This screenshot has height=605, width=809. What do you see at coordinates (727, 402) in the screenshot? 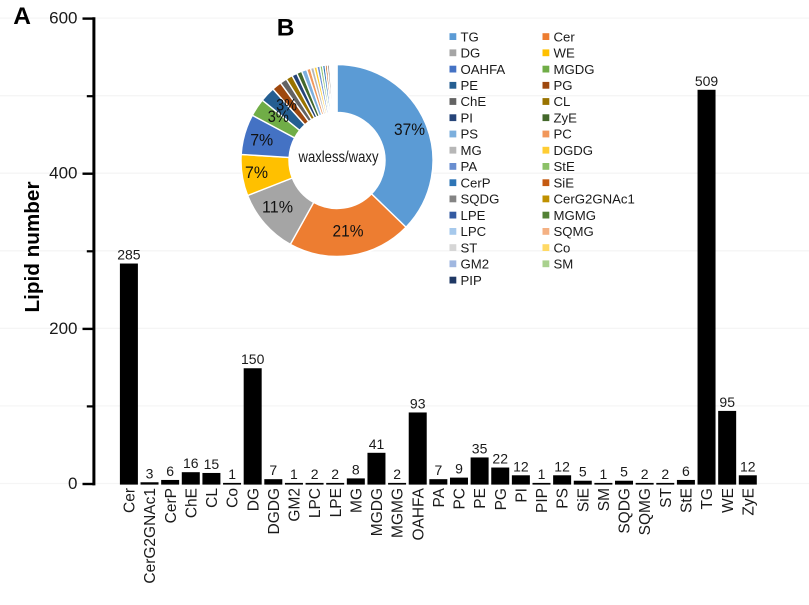
I see `svg-text: 95` at bounding box center [727, 402].